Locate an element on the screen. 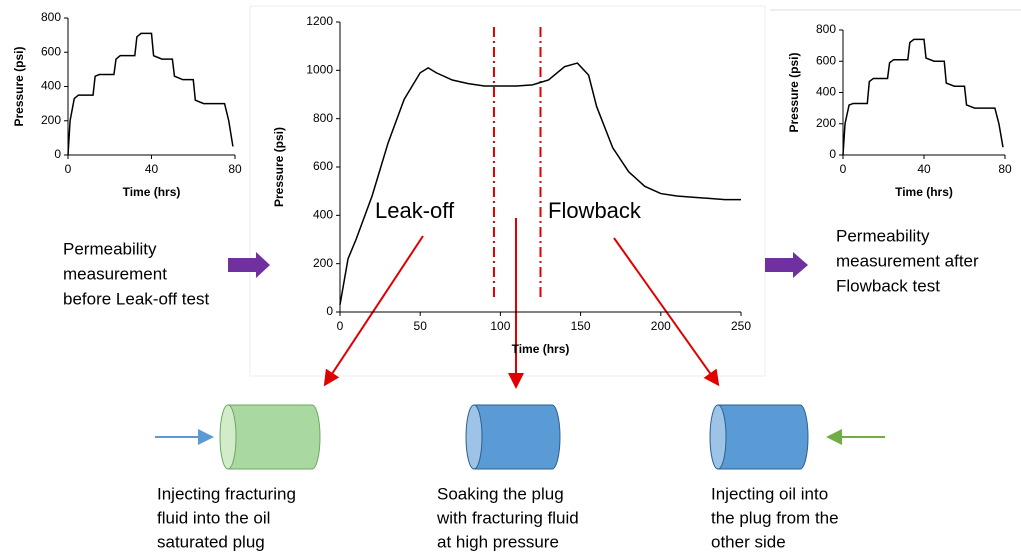  caption: at high pressure is located at coordinates (498, 541).